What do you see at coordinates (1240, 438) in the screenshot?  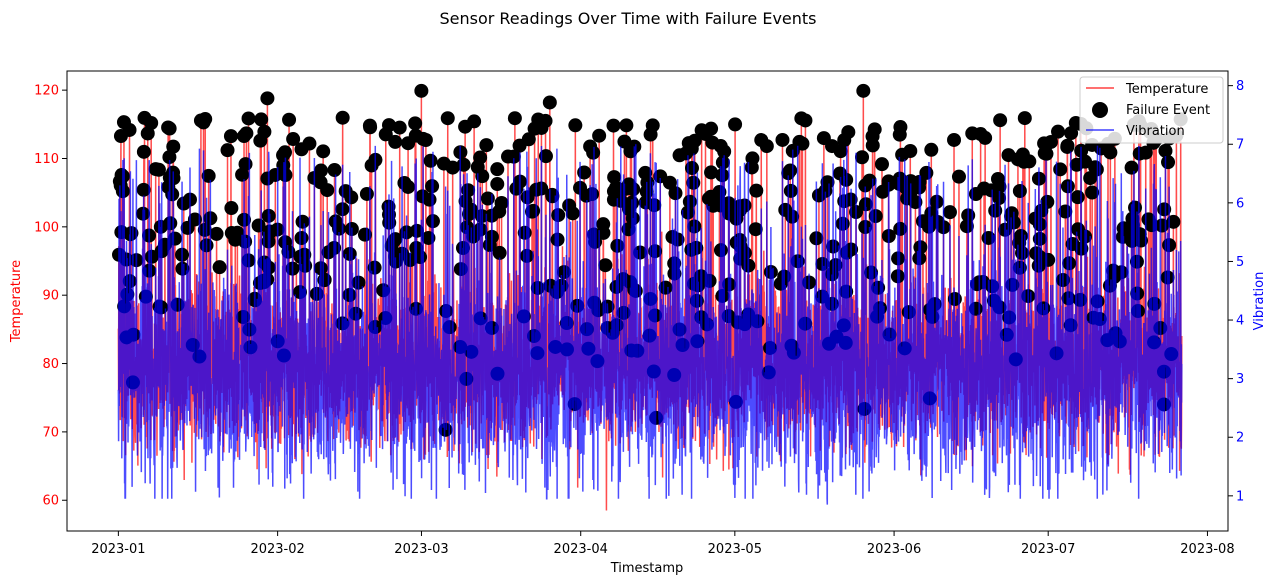 I see `right-y-tick-label: 2` at bounding box center [1240, 438].